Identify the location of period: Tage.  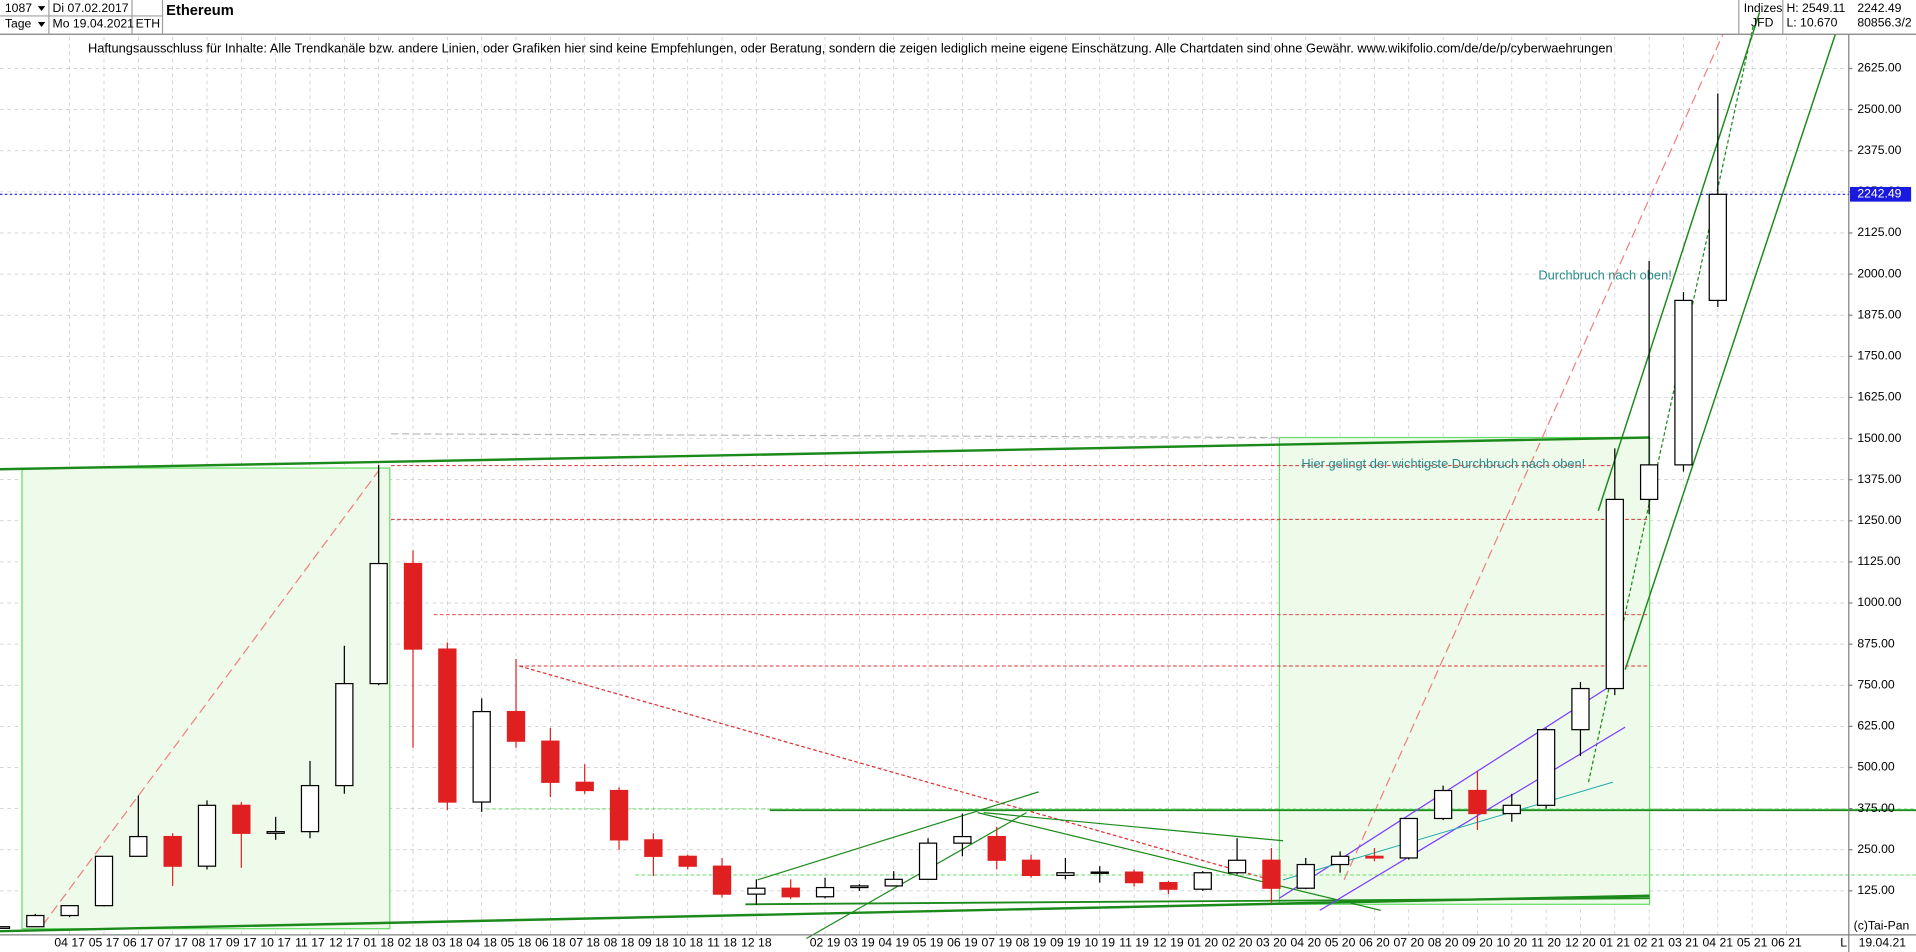
(18, 24).